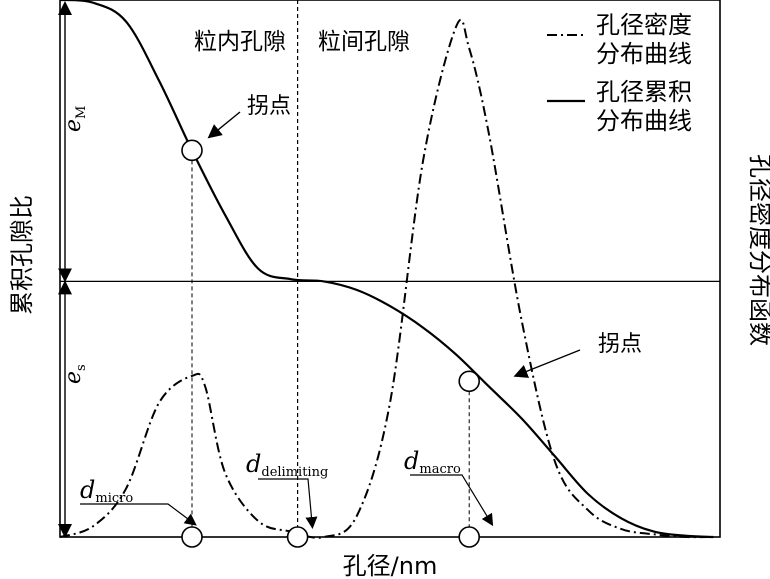  What do you see at coordinates (192, 150) in the screenshot?
I see `inflection-marker-upper` at bounding box center [192, 150].